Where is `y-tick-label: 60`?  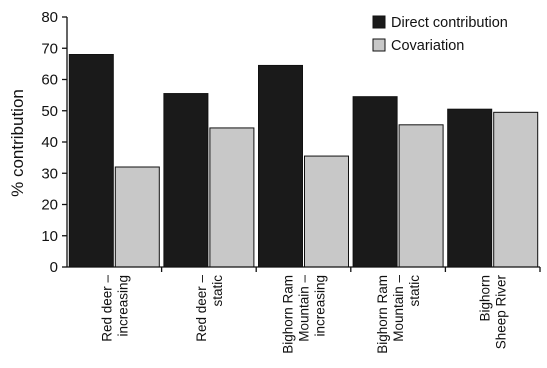 y-tick-label: 60 is located at coordinates (49, 80).